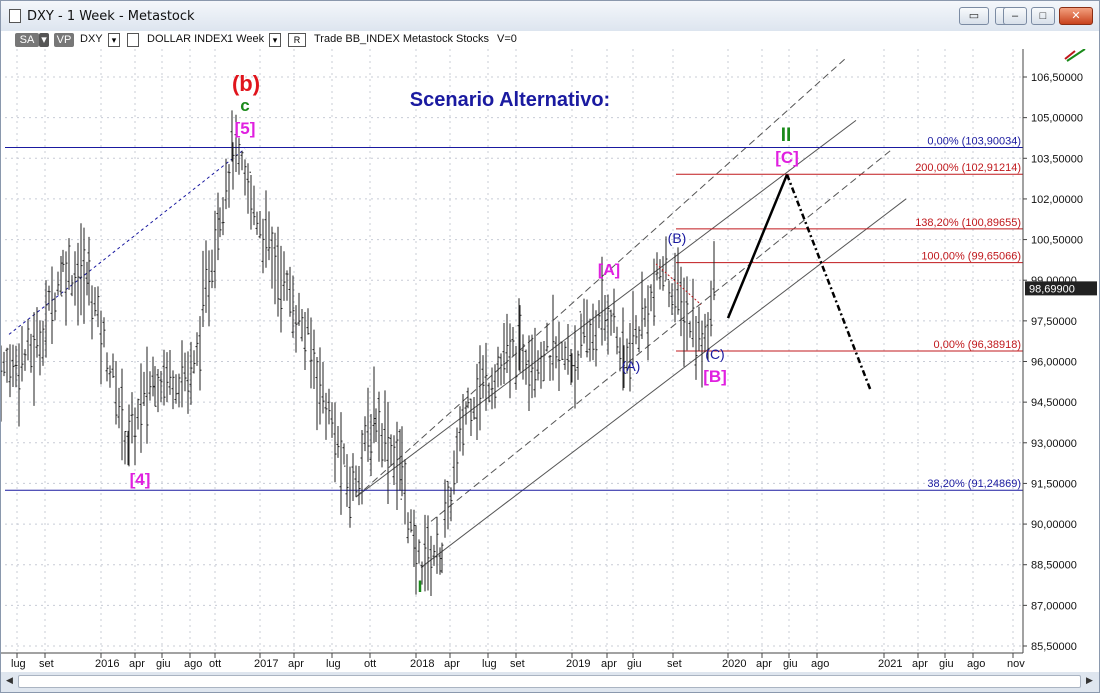 This screenshot has width=1100, height=693. I want to click on y-tick-label: 87,00000, so click(1054, 606).